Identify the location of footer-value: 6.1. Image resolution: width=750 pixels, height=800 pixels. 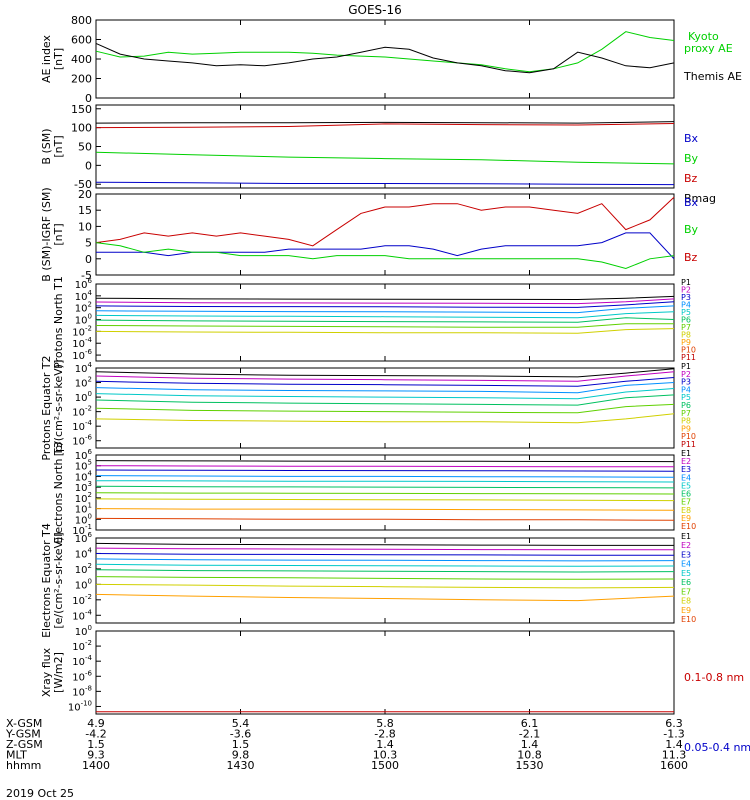
(530, 723).